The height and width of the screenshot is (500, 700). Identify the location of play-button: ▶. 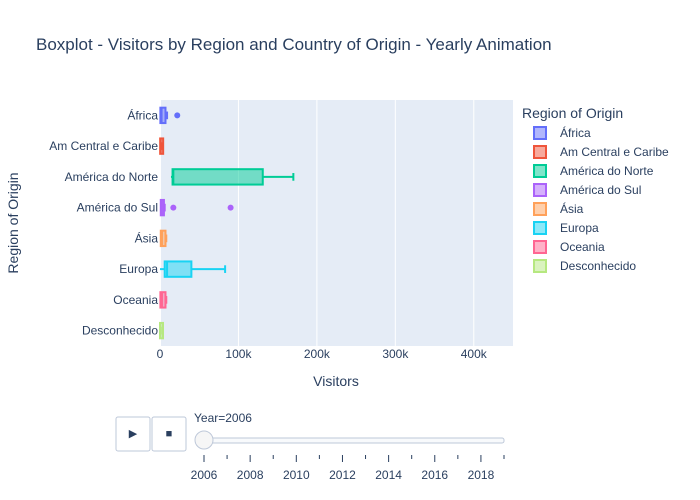
(133, 434).